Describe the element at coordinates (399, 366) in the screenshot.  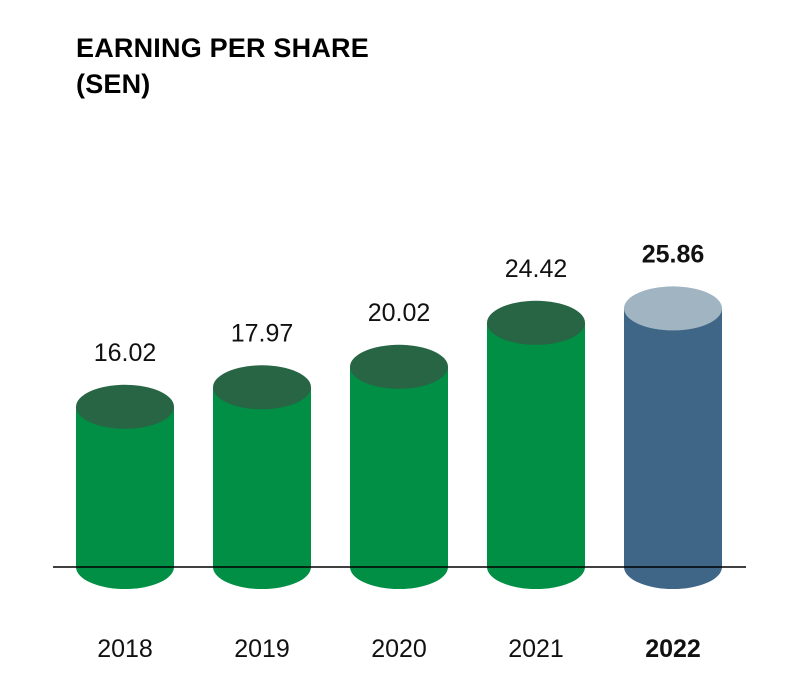
I see `bar-top-2020` at that location.